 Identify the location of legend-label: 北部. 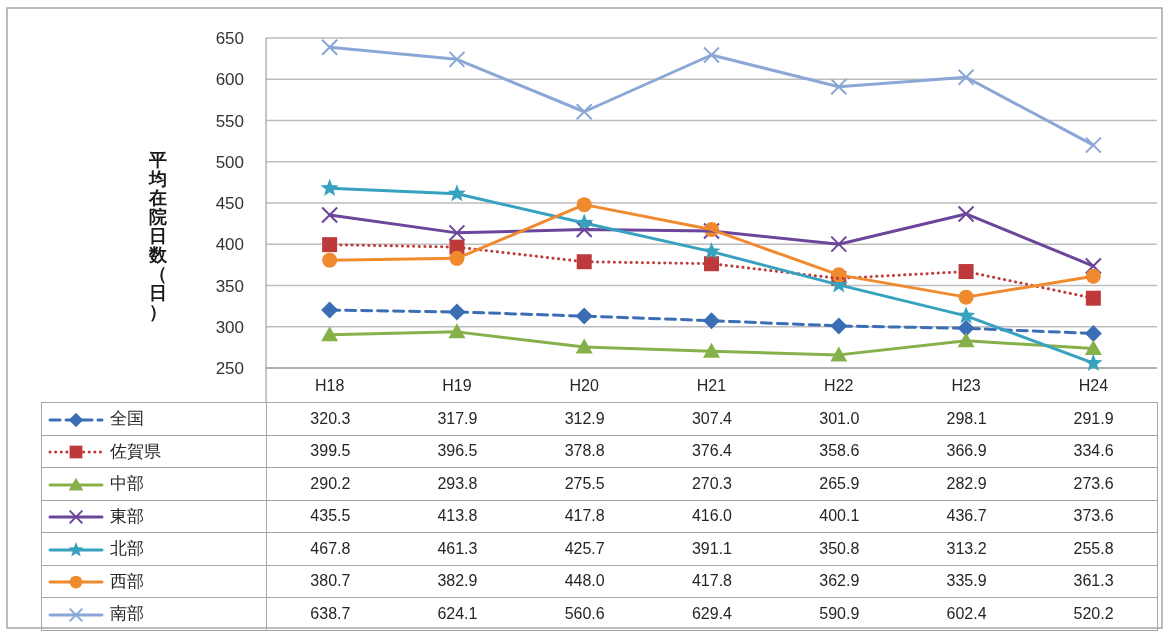
(127, 549).